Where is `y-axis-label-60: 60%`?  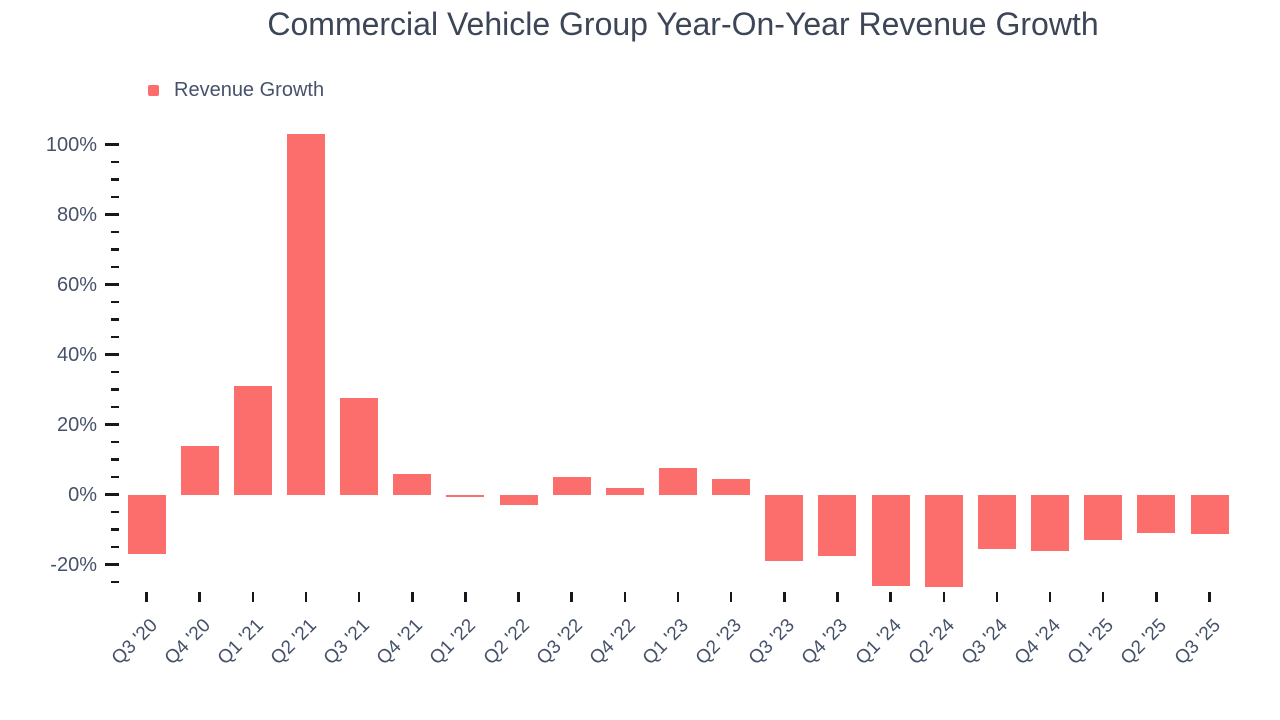 y-axis-label-60: 60% is located at coordinates (76, 284).